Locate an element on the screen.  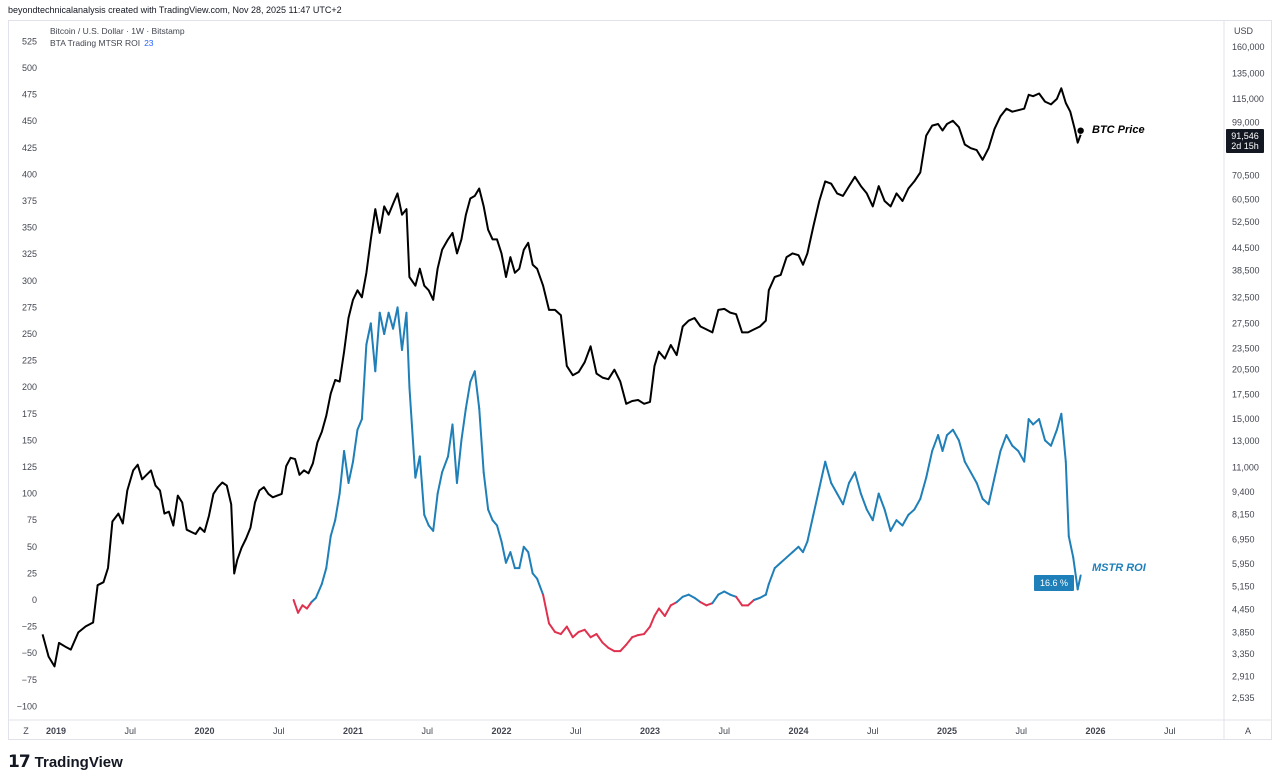
left-axis-tick-label: 400 is located at coordinates (29, 174).